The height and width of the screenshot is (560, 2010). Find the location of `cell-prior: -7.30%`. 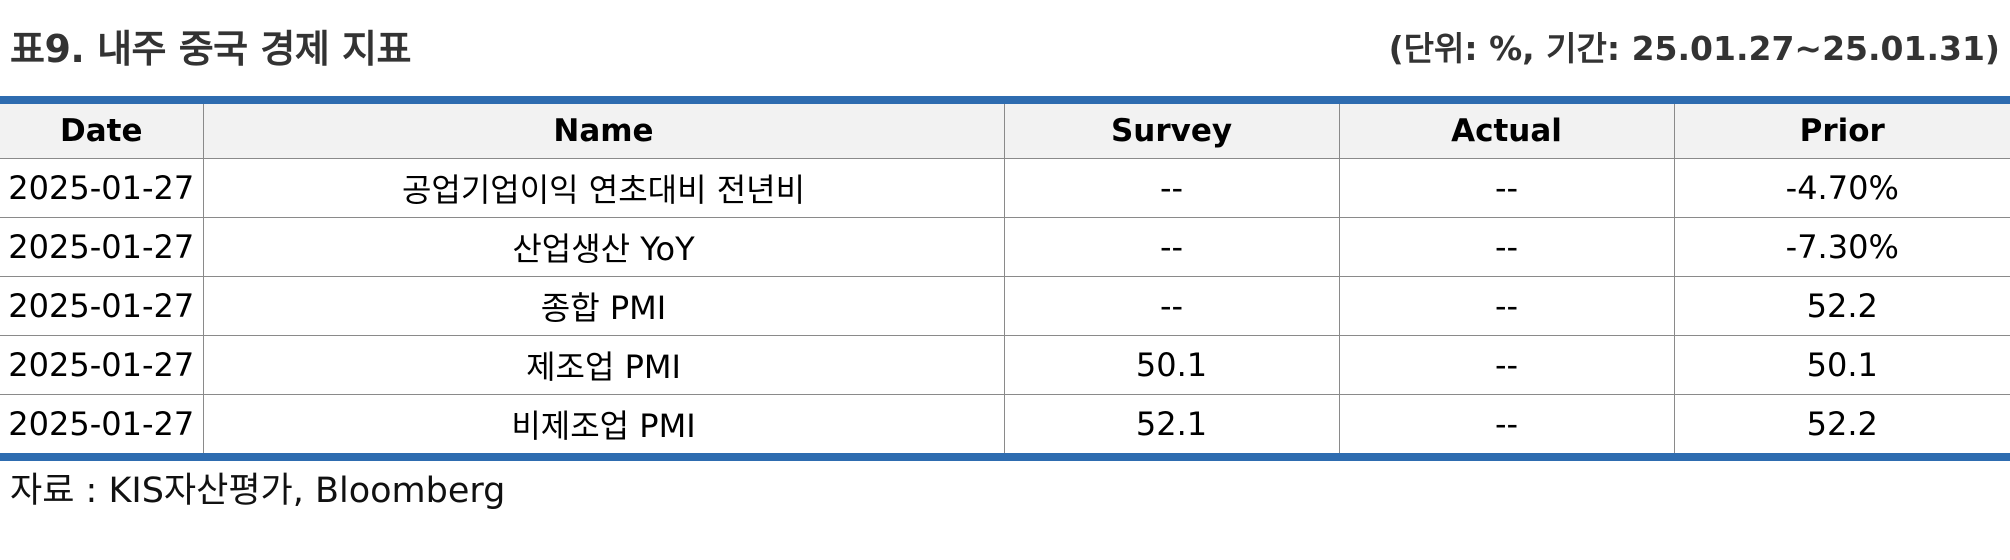

cell-prior: -7.30% is located at coordinates (1841, 247).